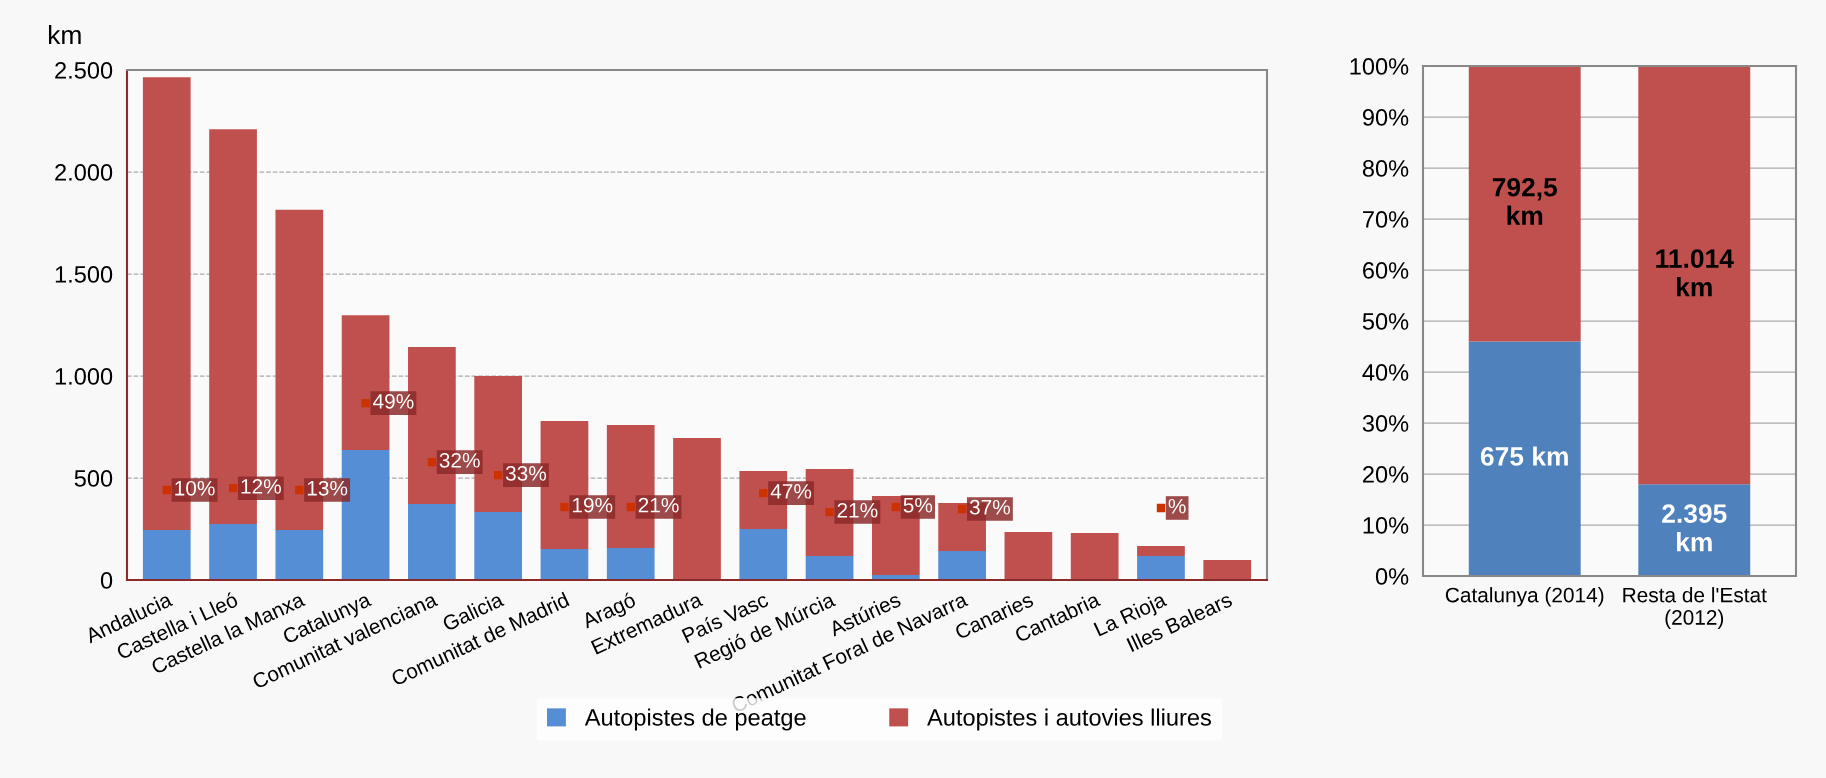 This screenshot has width=1826, height=778. I want to click on annotation: 2.395 km, so click(1694, 528).